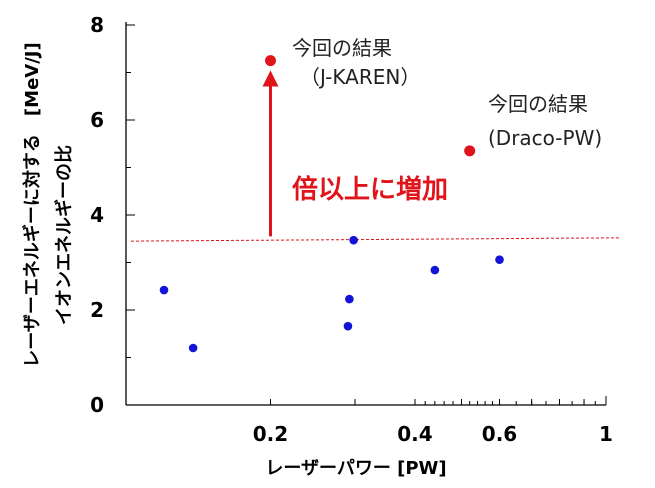 The height and width of the screenshot is (488, 655). Describe the element at coordinates (545, 138) in the screenshot. I see `annotation-draco-name: (Draco-PW)` at that location.